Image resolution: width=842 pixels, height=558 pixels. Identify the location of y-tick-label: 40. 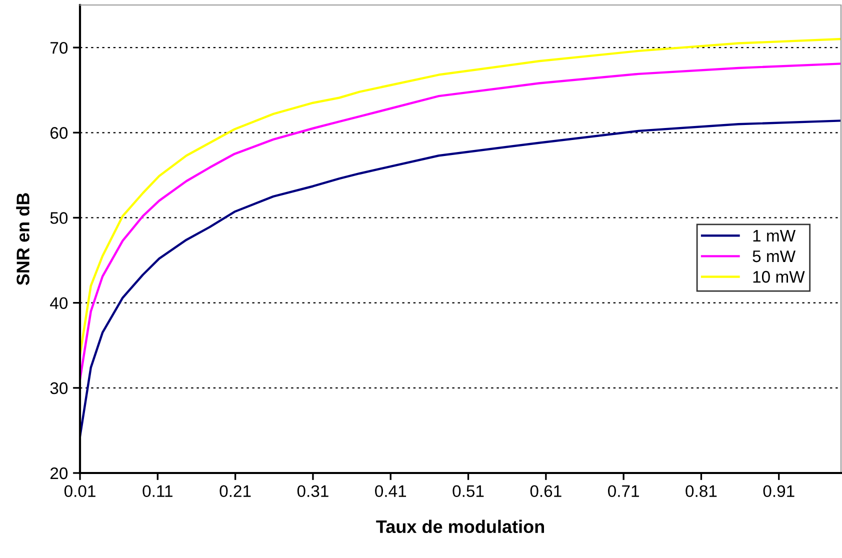
(59, 303).